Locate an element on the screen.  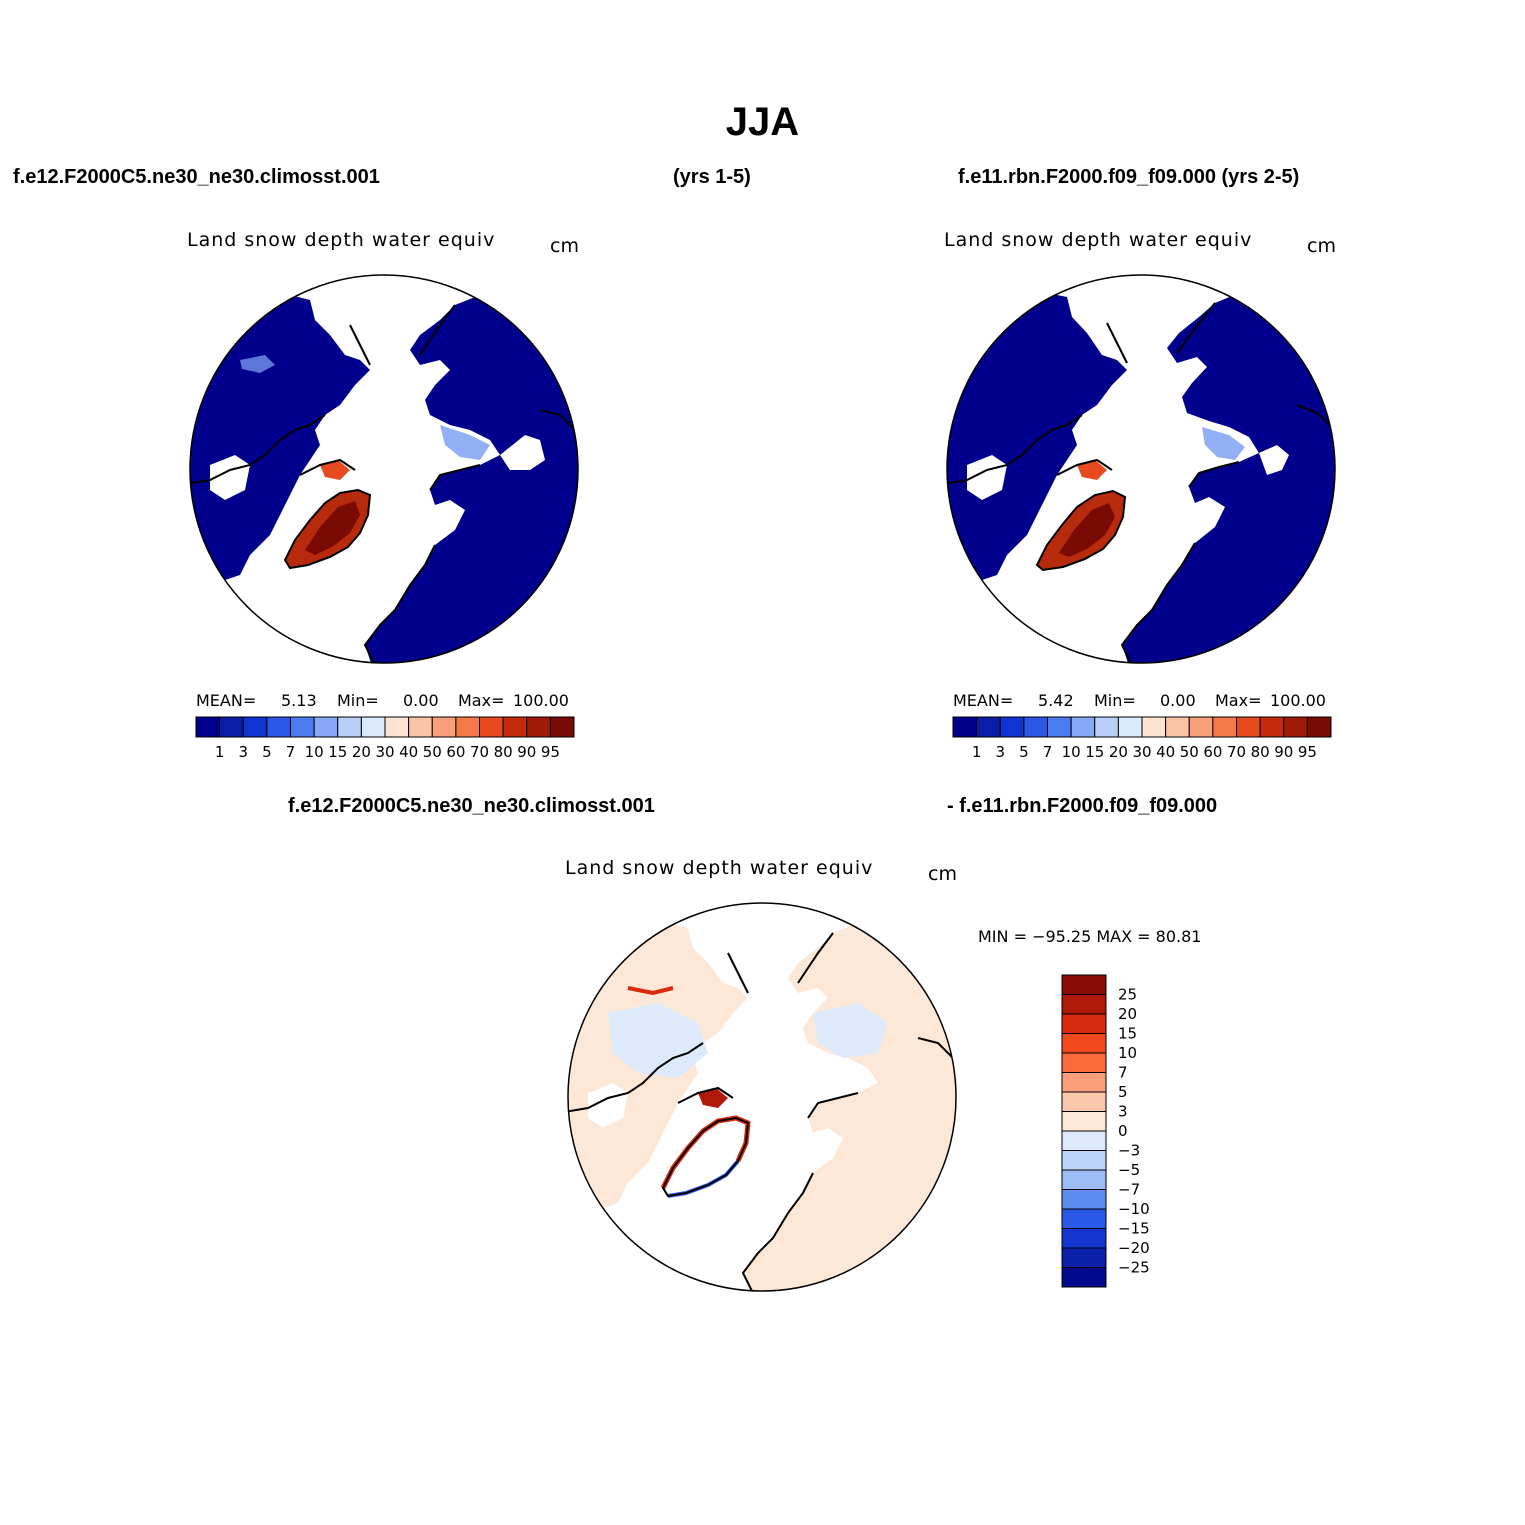
snow-region-america is located at coordinates (608, 1105).